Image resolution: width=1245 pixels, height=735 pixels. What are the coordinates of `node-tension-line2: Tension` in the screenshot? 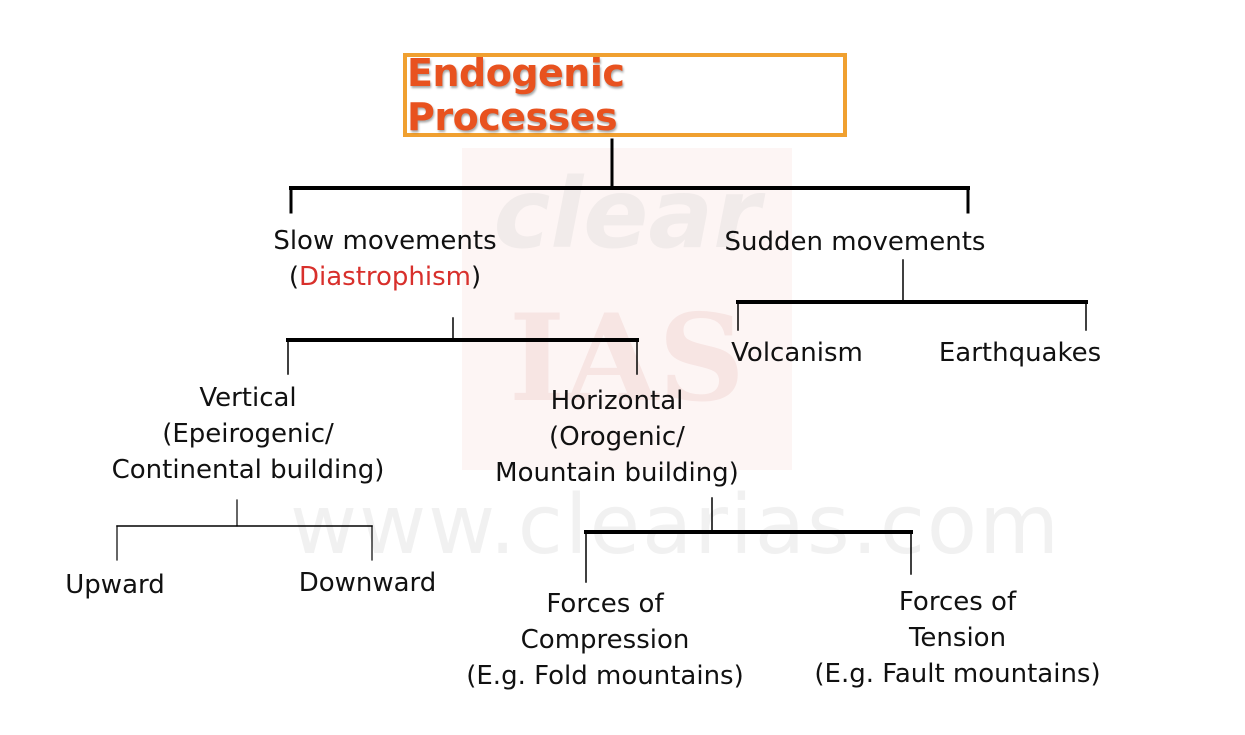 It's located at (957, 638).